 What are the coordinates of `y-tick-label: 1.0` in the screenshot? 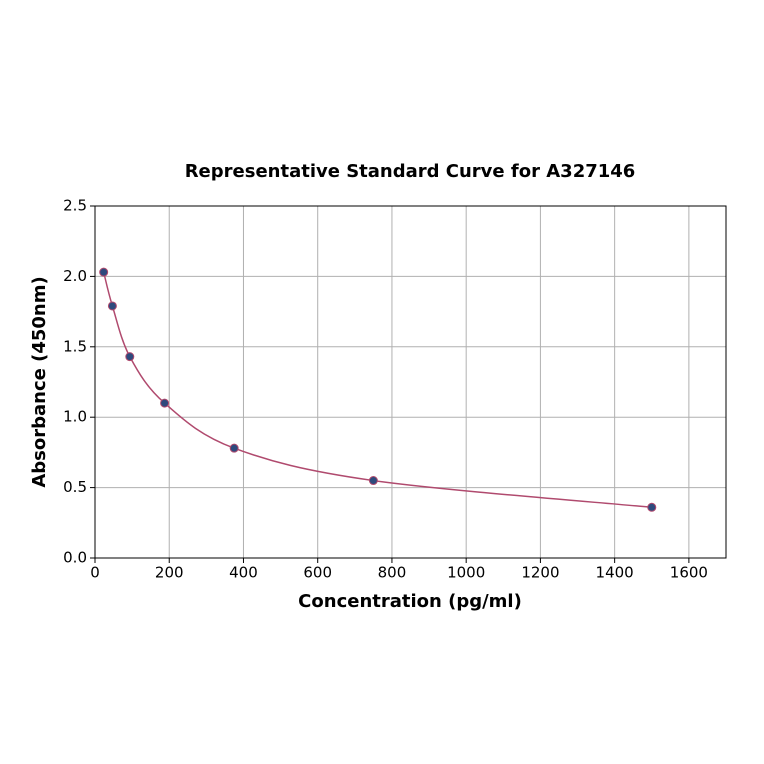 It's located at (75, 417).